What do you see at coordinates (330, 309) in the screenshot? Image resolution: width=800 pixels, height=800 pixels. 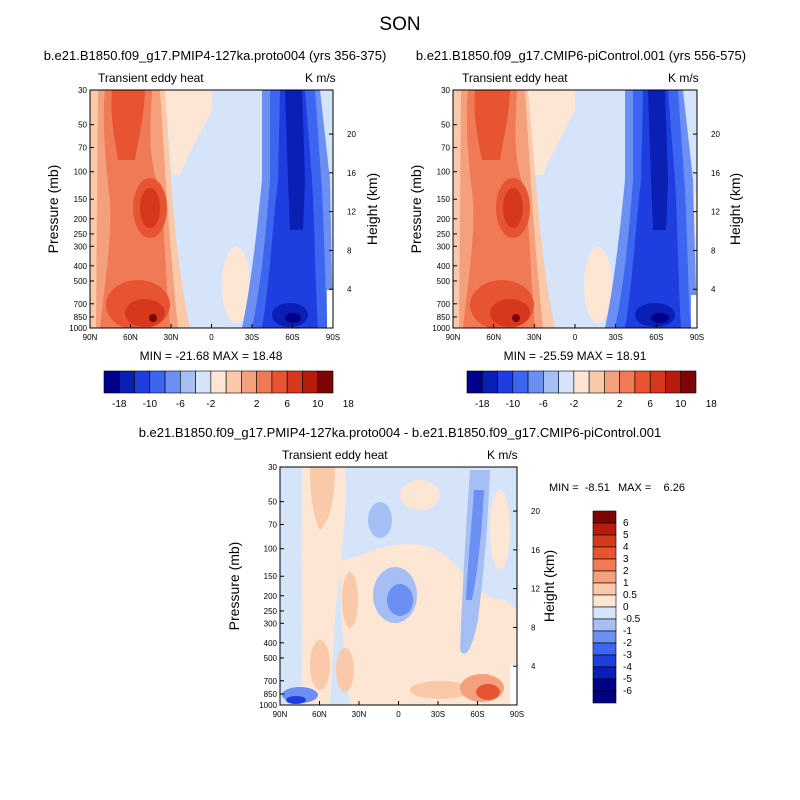 I see `panel-1-white-edge` at bounding box center [330, 309].